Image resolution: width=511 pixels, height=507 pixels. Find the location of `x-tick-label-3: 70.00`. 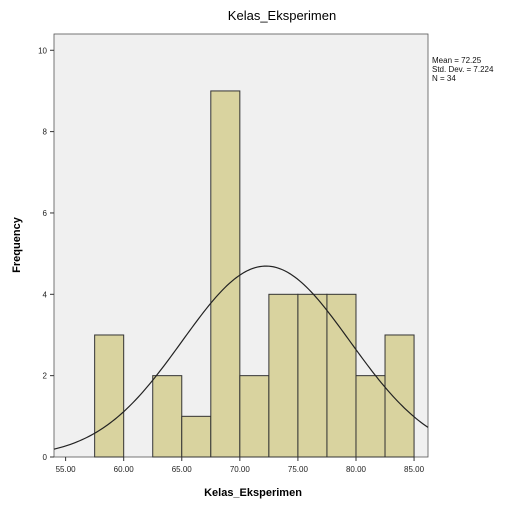

x-tick-label-3: 70.00 is located at coordinates (240, 469).